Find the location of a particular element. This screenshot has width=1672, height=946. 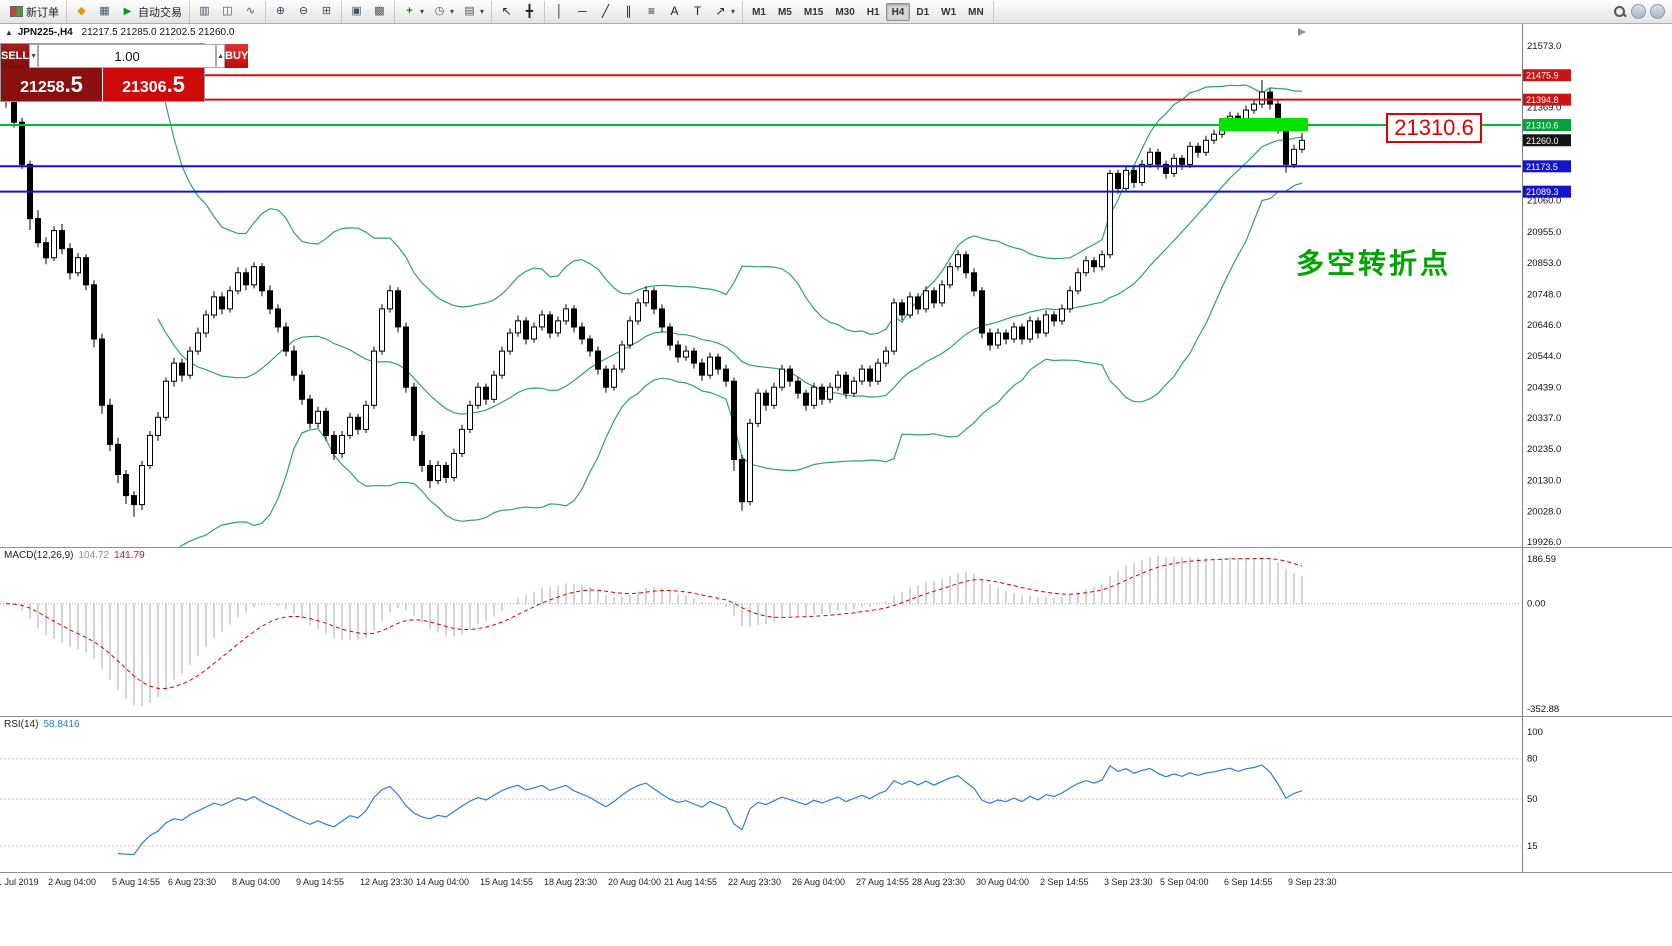

fibonacci-icon: ≡ is located at coordinates (652, 11).